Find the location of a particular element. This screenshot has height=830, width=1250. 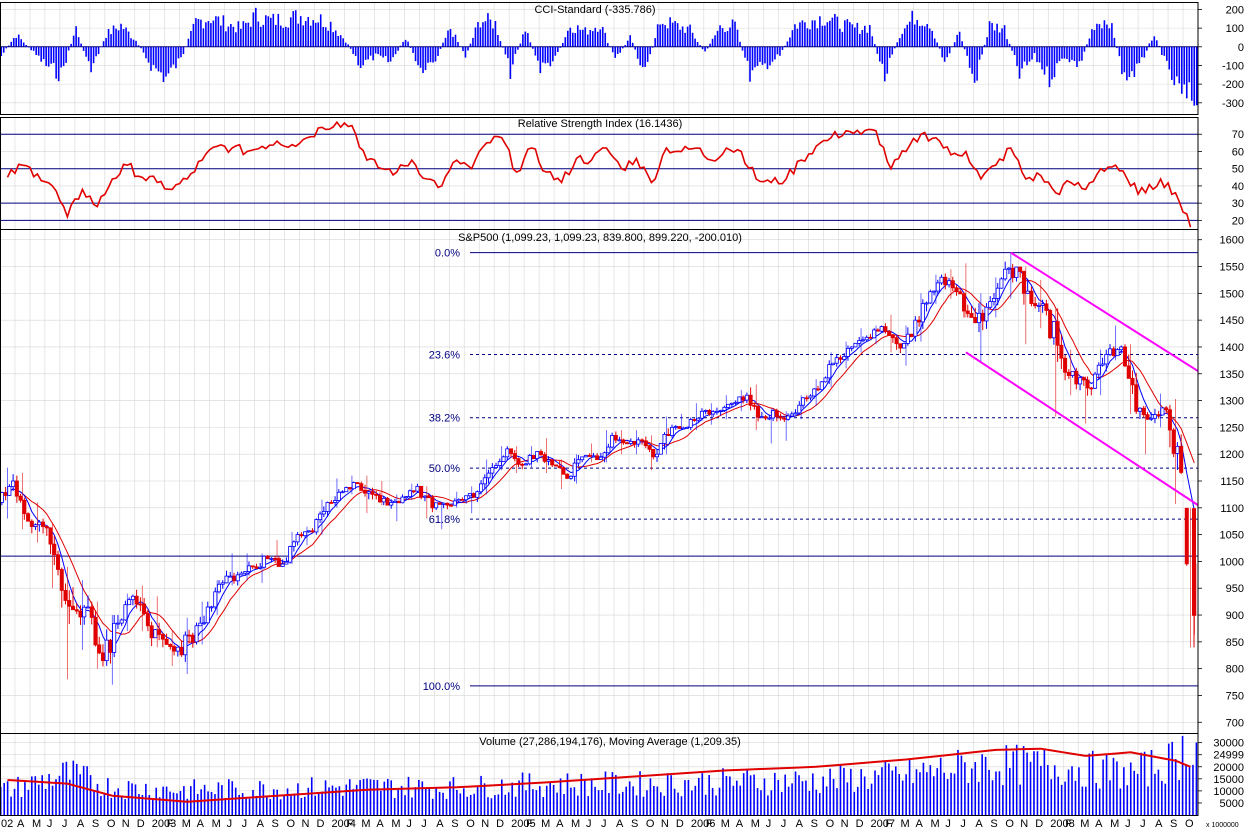

fib-label: 0.0% is located at coordinates (447, 254).